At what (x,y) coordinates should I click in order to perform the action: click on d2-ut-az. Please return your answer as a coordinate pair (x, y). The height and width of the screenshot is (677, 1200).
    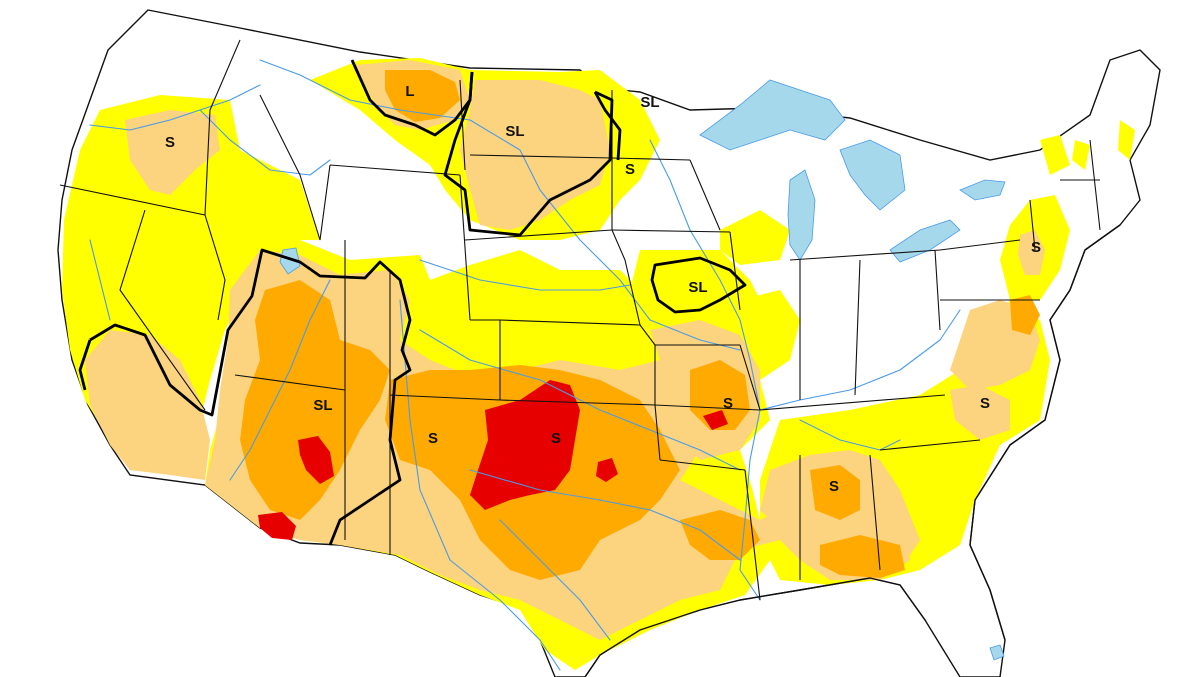
    Looking at the image, I should click on (315, 400).